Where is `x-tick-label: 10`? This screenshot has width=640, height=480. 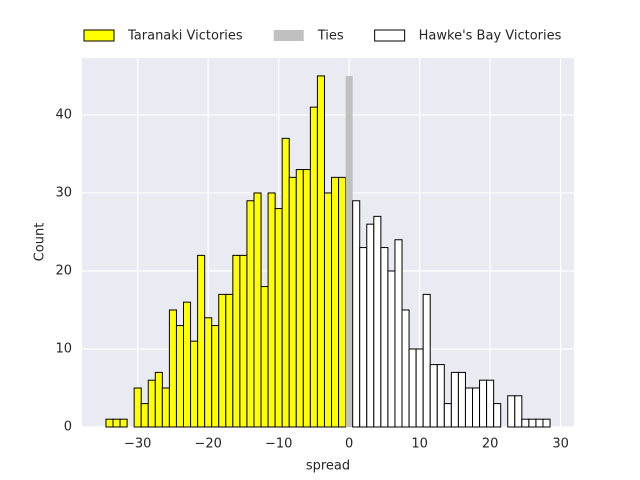
x-tick-label: 10 is located at coordinates (419, 444).